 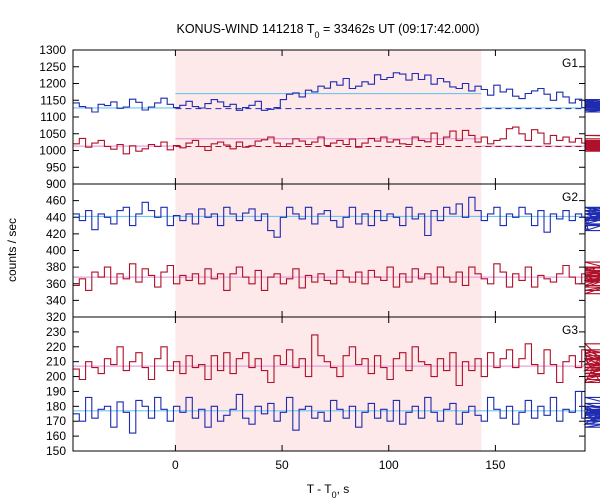 What do you see at coordinates (56, 234) in the screenshot?
I see `y-tick-label: 420` at bounding box center [56, 234].